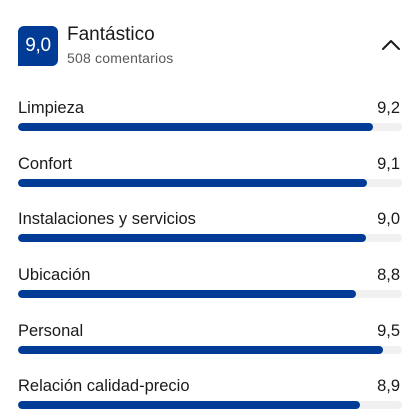  Describe the element at coordinates (210, 397) in the screenshot. I see `category-row: Relación calidad-precio 8,9` at that location.